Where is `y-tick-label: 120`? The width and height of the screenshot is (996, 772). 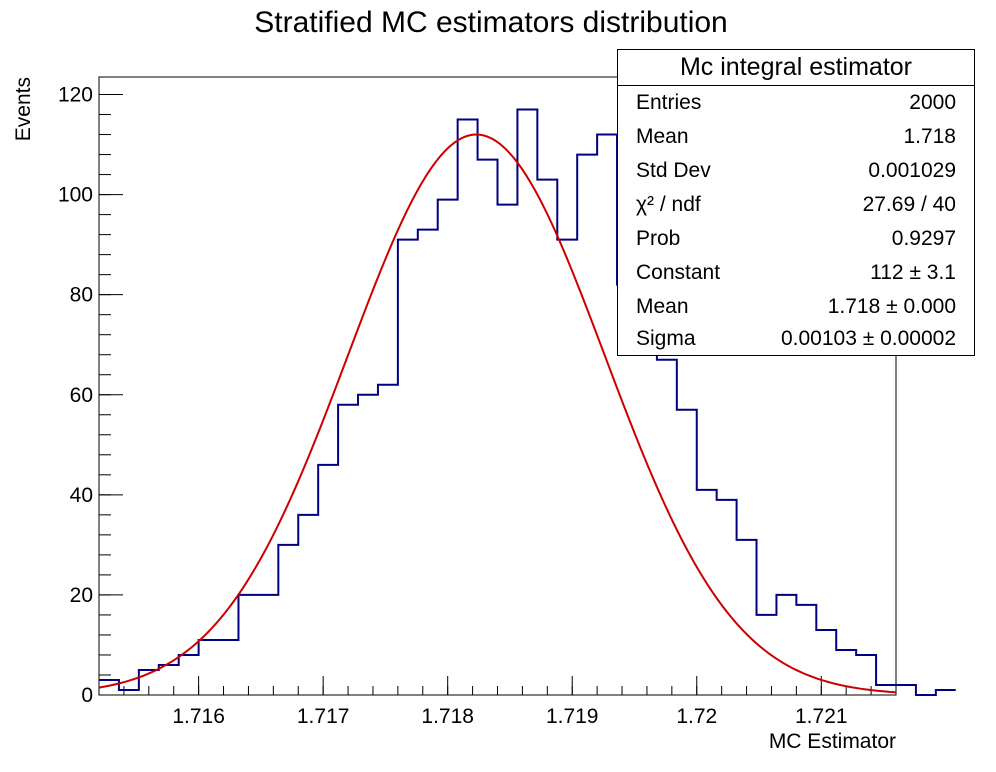 y-tick-label: 120 is located at coordinates (75, 95).